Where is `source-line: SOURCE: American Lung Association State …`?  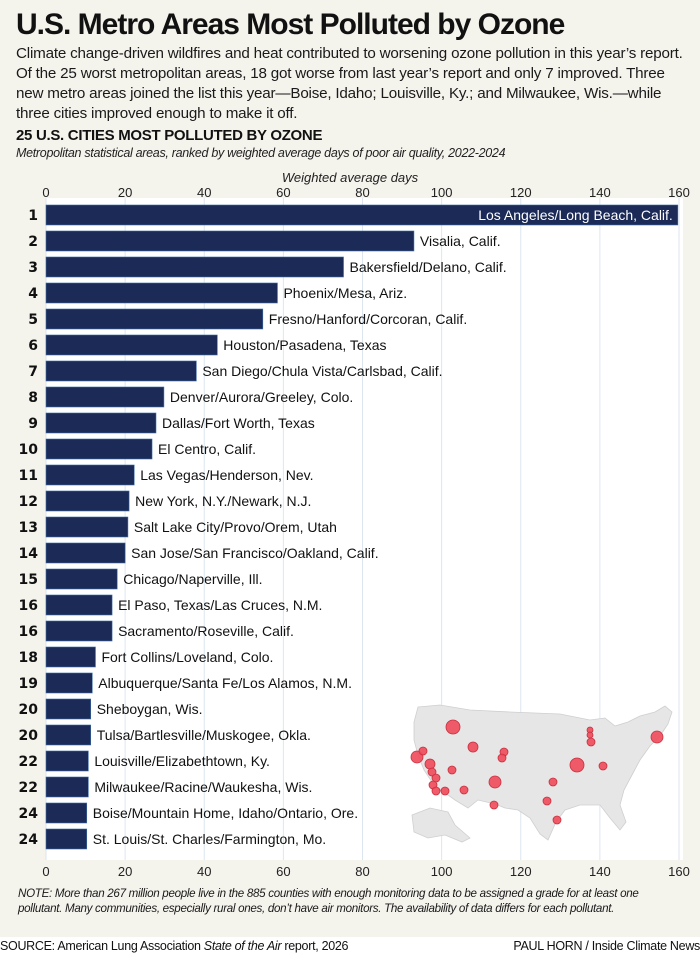
source-line: SOURCE: American Lung Association State … is located at coordinates (174, 946).